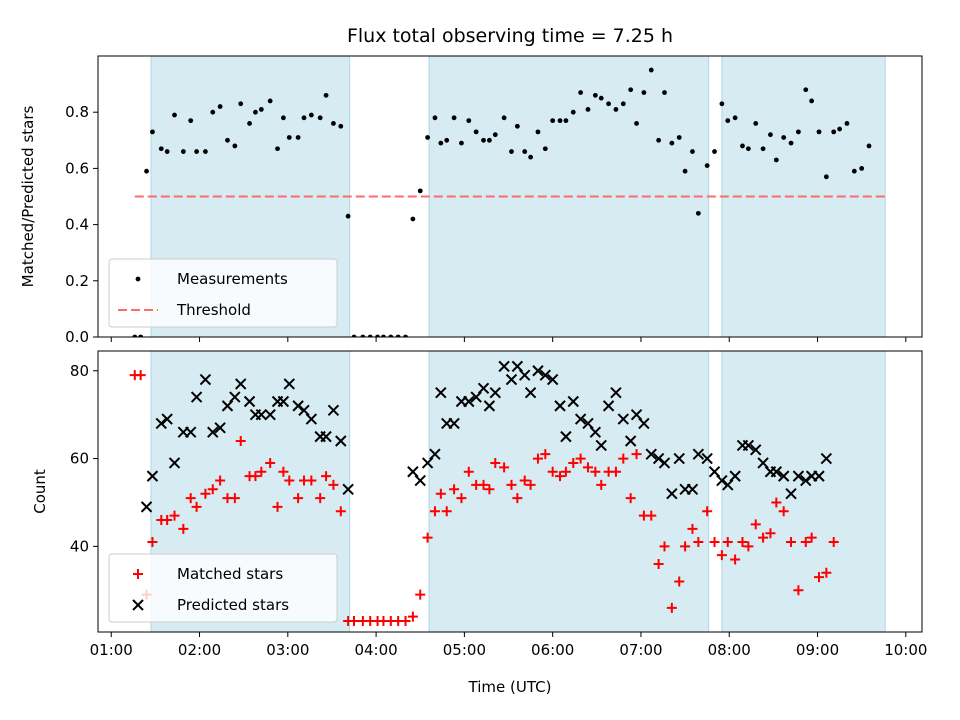 This screenshot has width=960, height=720. Describe the element at coordinates (223, 293) in the screenshot. I see `legend: Measurements Threshold` at that location.